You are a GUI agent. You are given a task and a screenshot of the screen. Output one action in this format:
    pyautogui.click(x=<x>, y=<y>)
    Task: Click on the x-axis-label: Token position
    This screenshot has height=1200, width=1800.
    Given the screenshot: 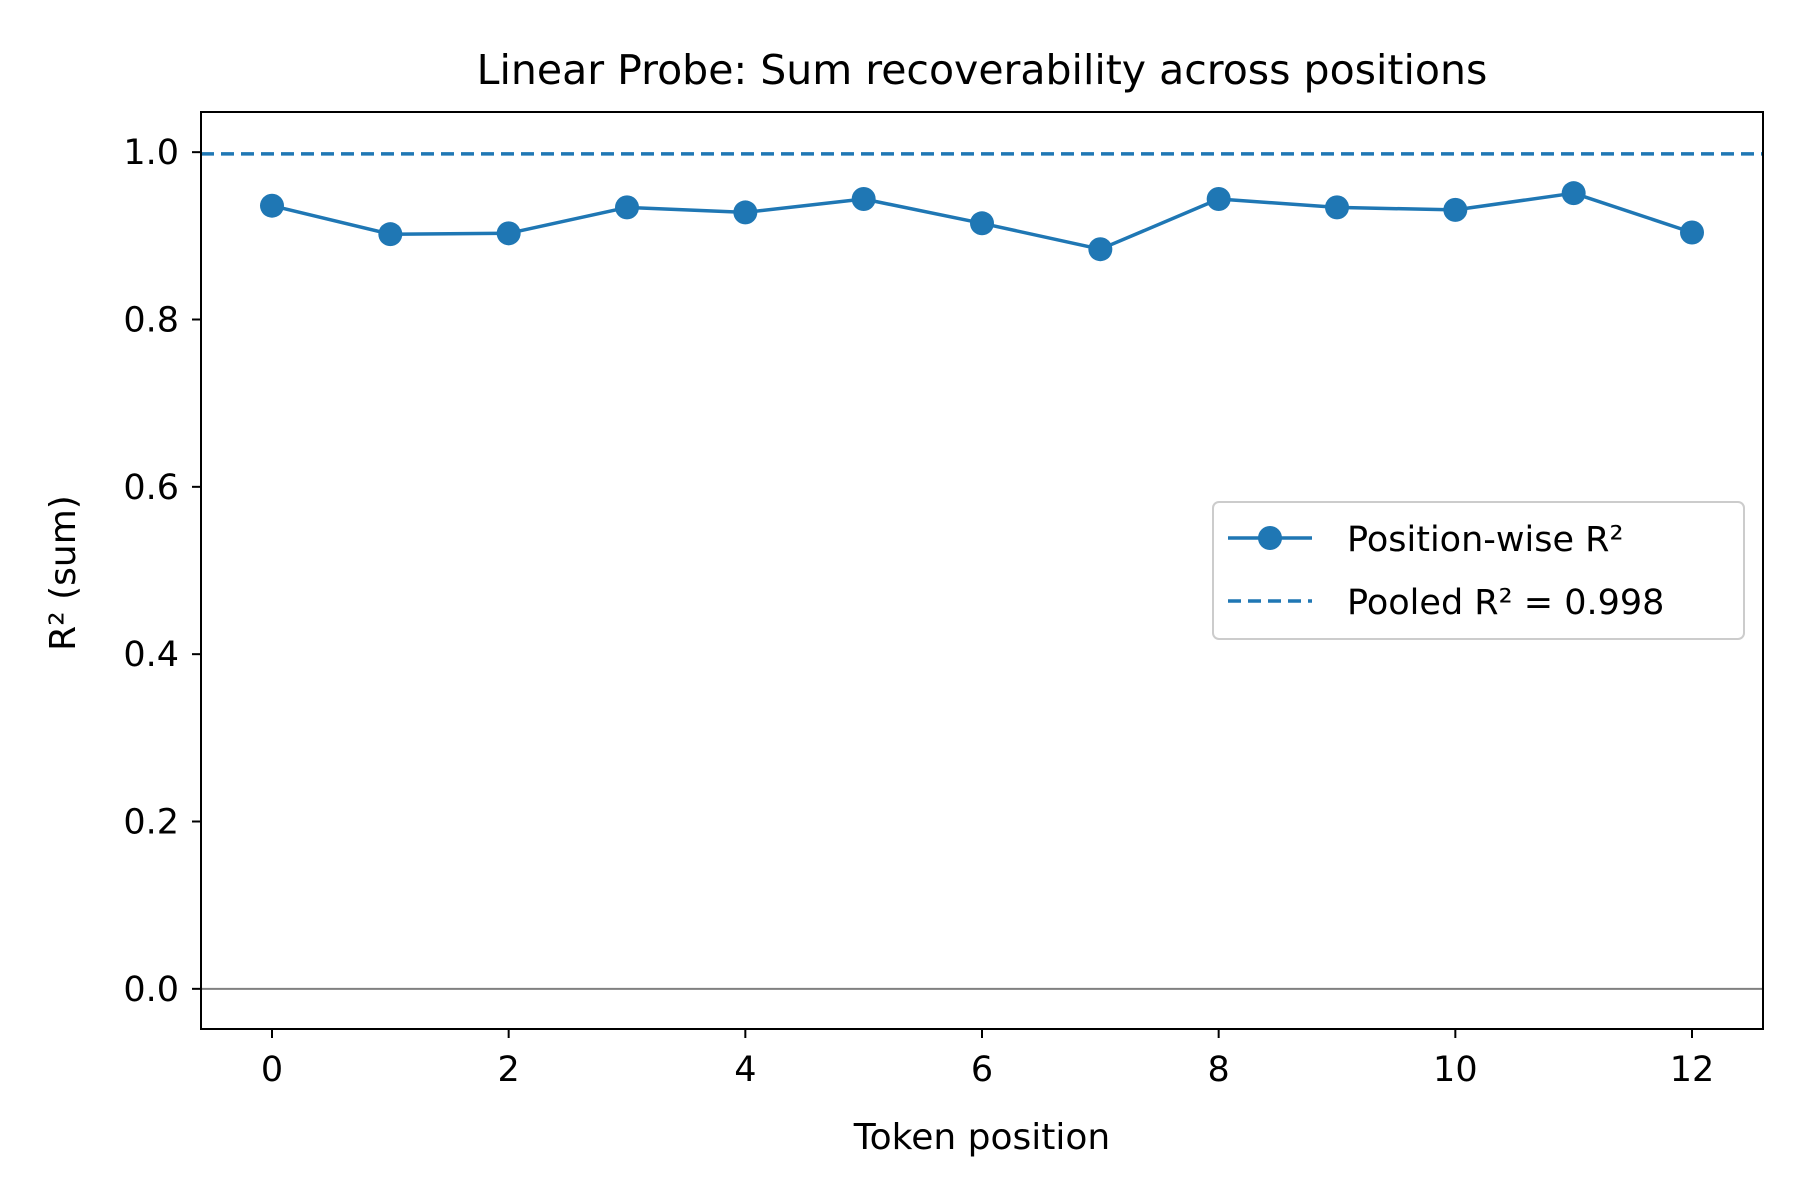 What is the action you would take?
    pyautogui.click(x=981, y=1137)
    